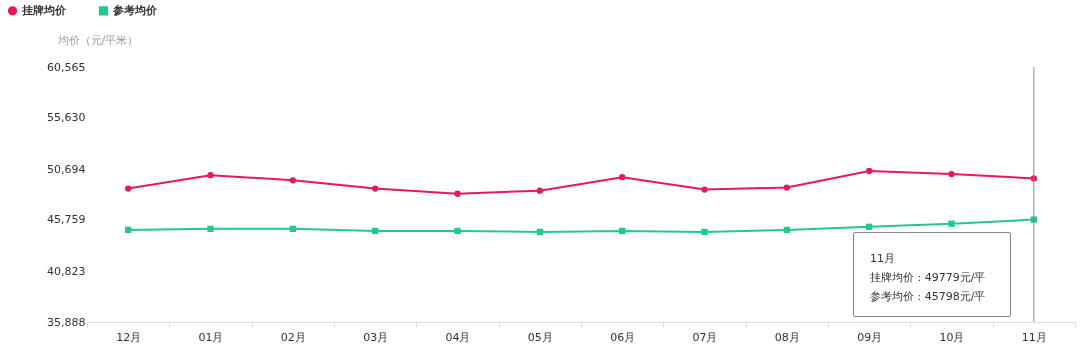 The image size is (1082, 349). I want to click on annotation: 挂牌均价 : 49779元/平, so click(928, 278).